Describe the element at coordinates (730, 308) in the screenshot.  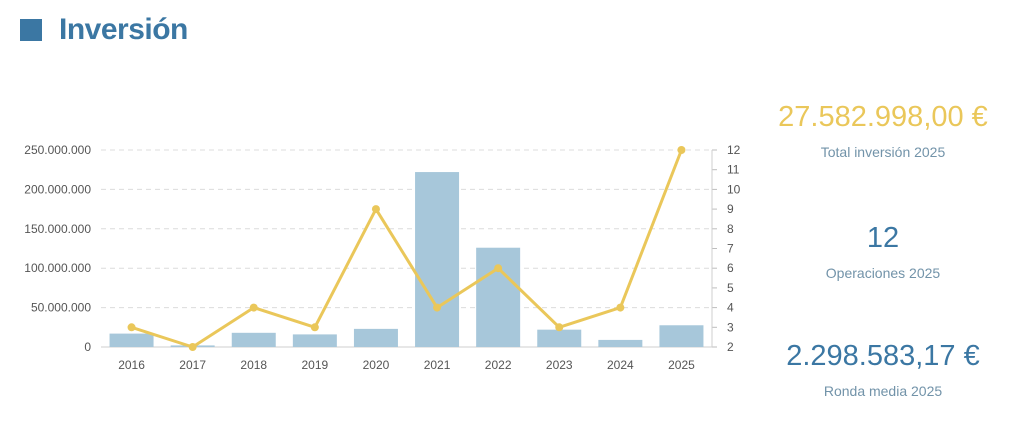
I see `right-axis-tick-label: 4` at that location.